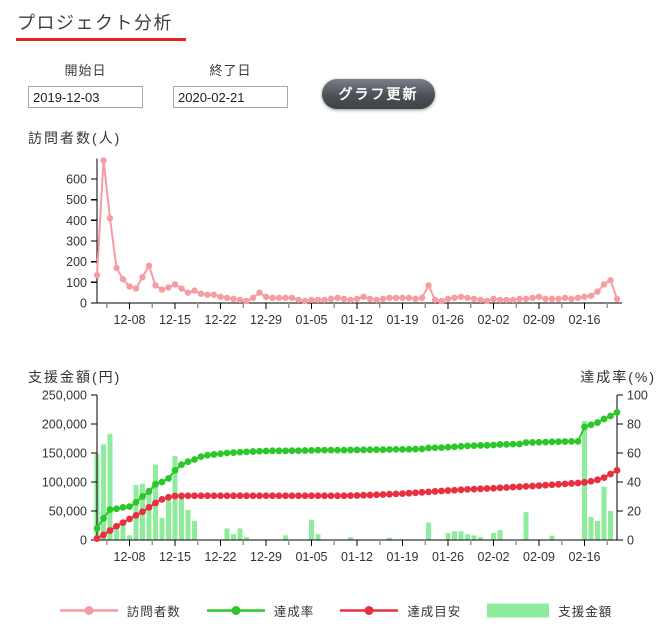  I want to click on legend-label-rate: 達成率, so click(294, 612).